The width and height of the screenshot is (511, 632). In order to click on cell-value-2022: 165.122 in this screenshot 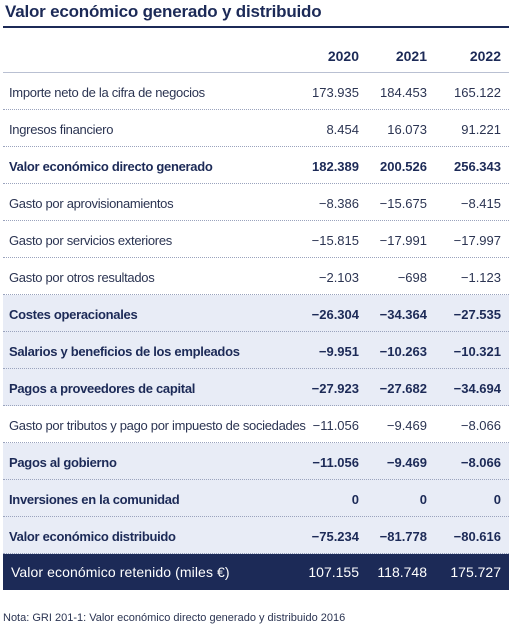, I will do `click(477, 92)`.